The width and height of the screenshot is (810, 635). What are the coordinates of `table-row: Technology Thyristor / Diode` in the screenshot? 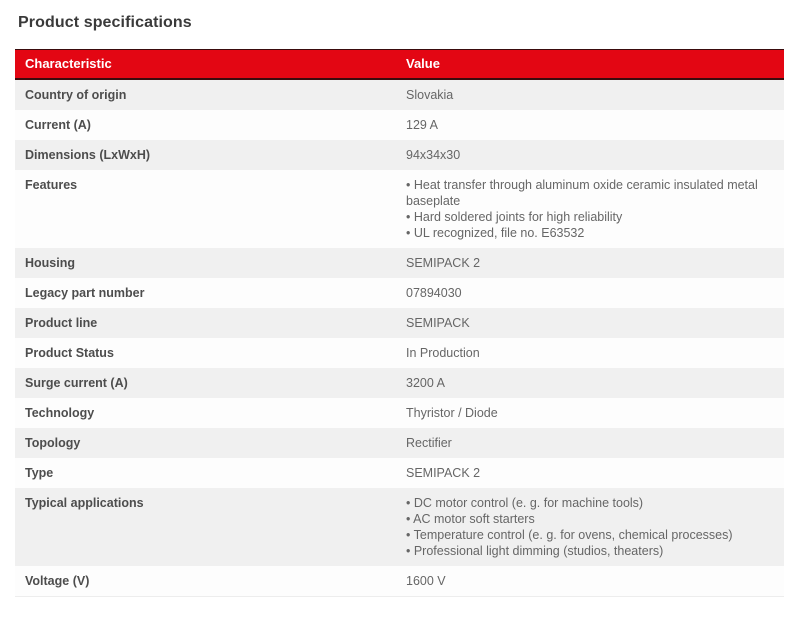 It's located at (399, 413).